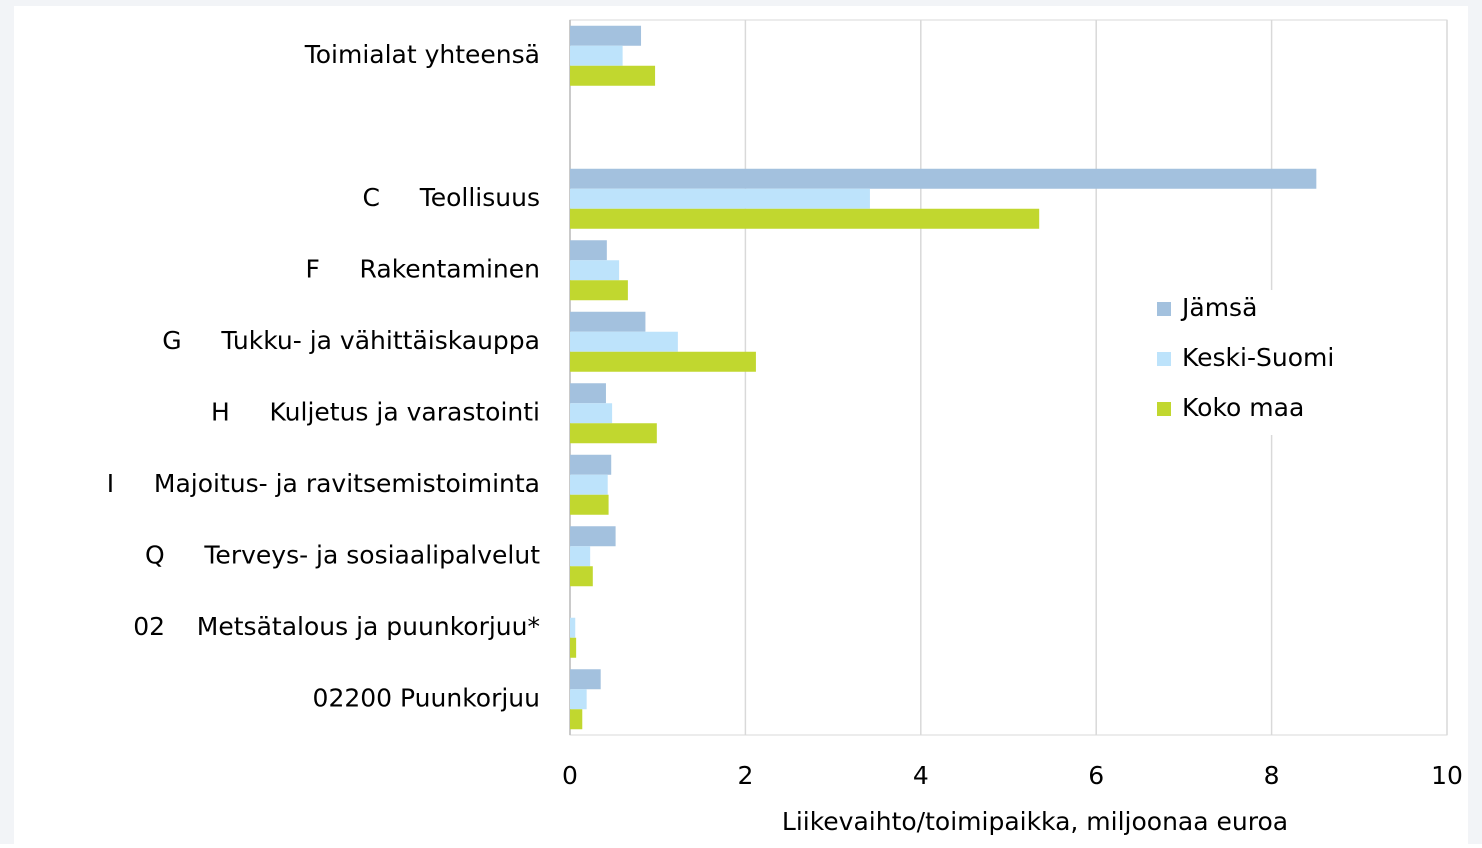 The width and height of the screenshot is (1482, 848). Describe the element at coordinates (1218, 307) in the screenshot. I see `legend-label: Jämsä` at that location.